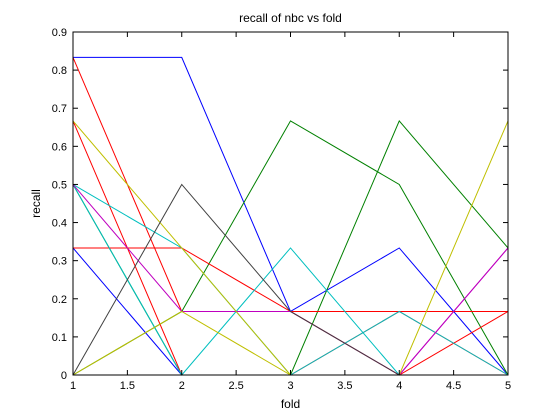 This screenshot has width=560, height=420. Describe the element at coordinates (508, 386) in the screenshot. I see `x-tick-label: 5` at that location.